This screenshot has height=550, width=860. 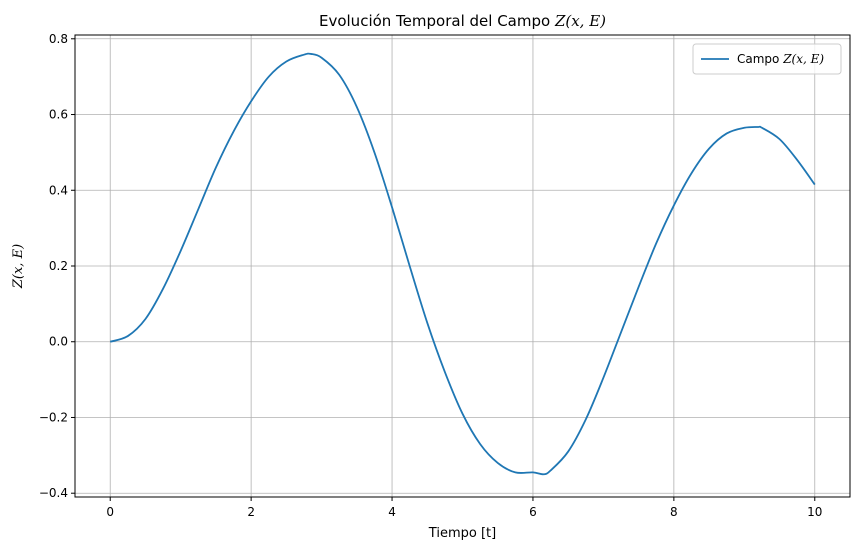 I want to click on legend-entry: Campo Z(x, E), so click(x=780, y=59).